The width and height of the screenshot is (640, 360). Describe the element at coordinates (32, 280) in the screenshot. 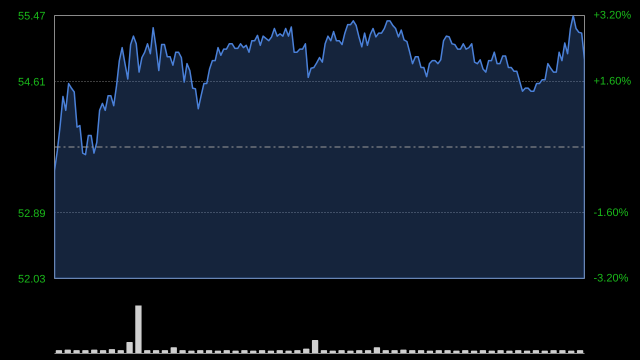

I see `y-tick-label: 52.03` at that location.